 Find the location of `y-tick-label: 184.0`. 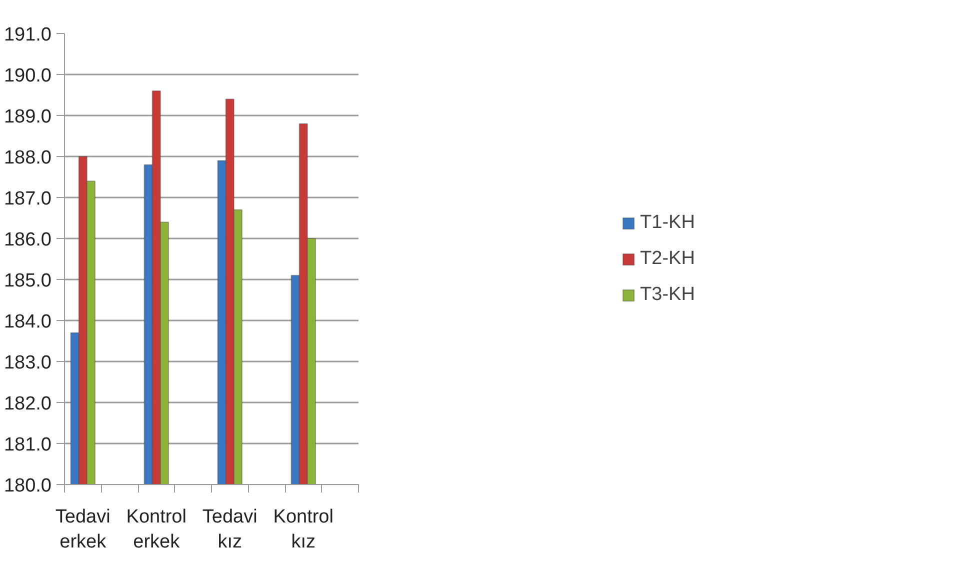

y-tick-label: 184.0 is located at coordinates (28, 322).